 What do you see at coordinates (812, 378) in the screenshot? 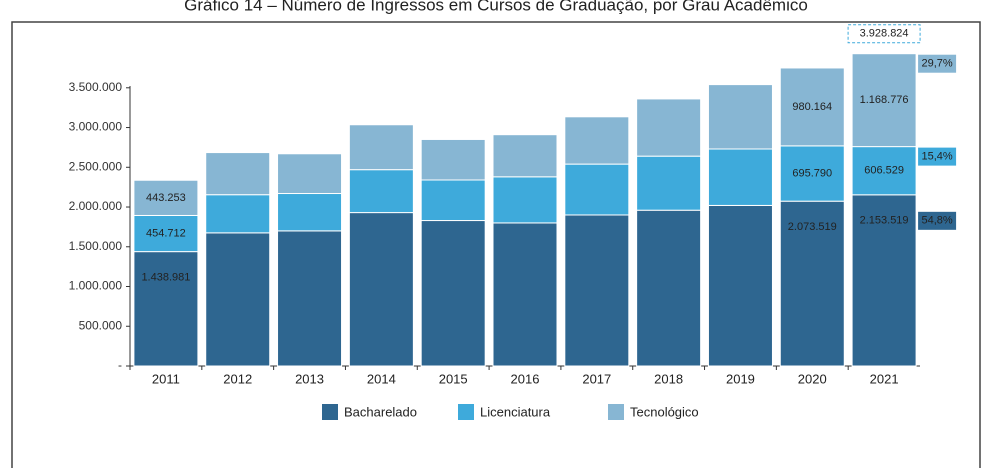
I see `x-tick-label: 2020` at bounding box center [812, 378].